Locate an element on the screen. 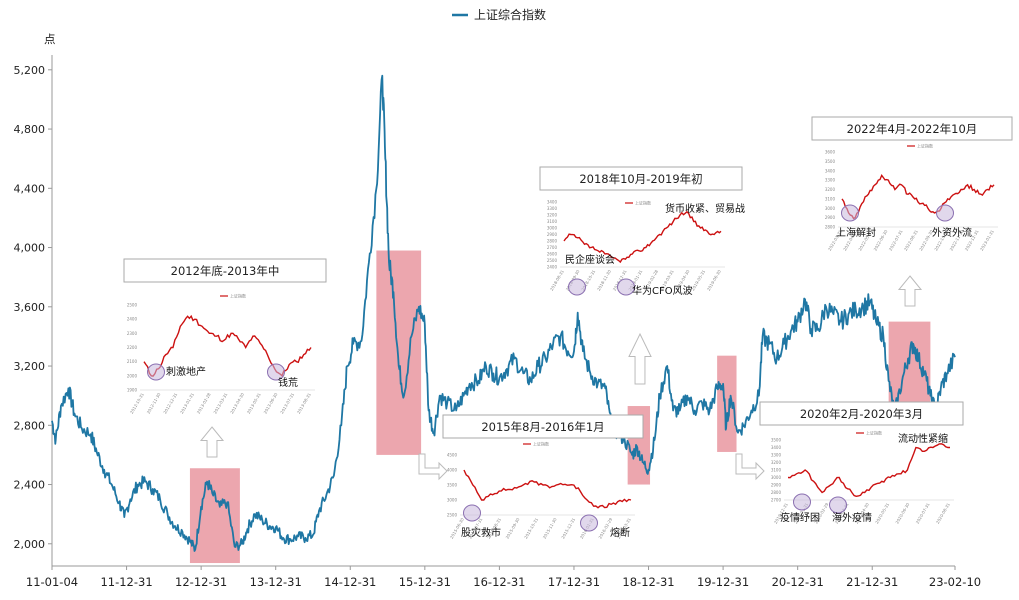 The width and height of the screenshot is (1019, 600). mini-y-tick: 2300 is located at coordinates (132, 333).